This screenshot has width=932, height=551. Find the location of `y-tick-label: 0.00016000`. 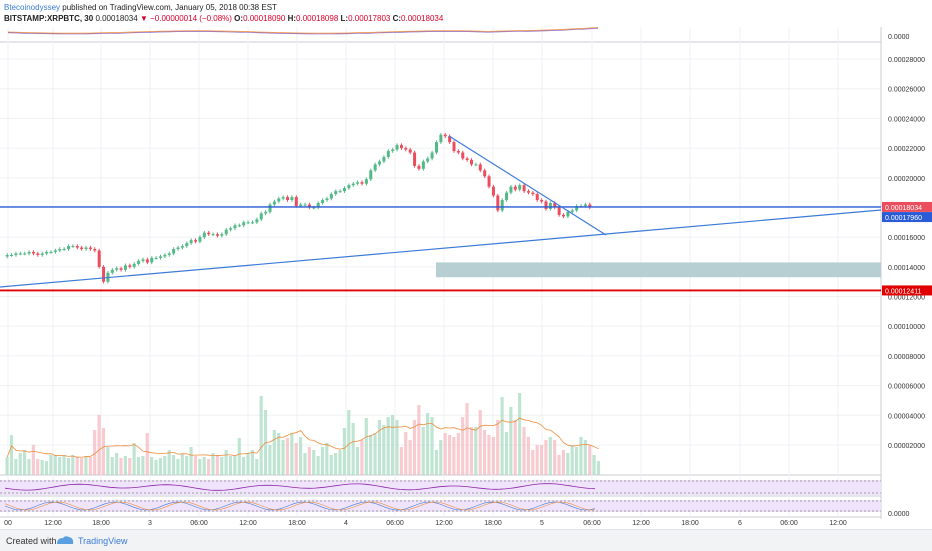

y-tick-label: 0.00016000 is located at coordinates (906, 238).